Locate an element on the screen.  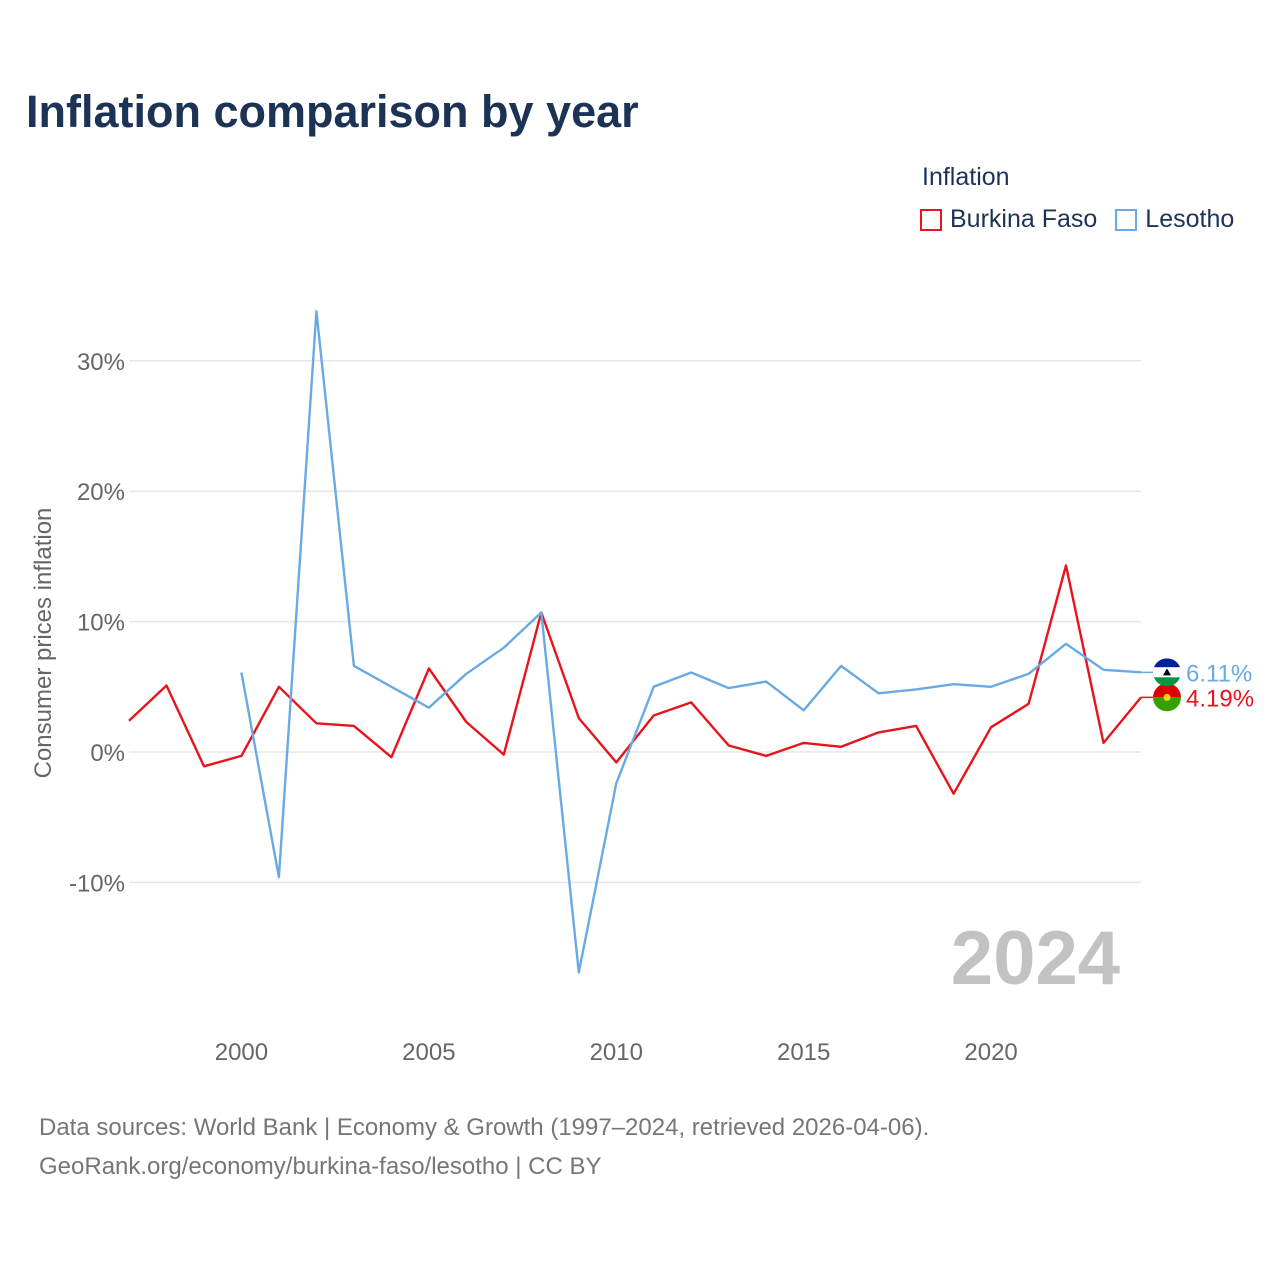
legend-title: Inflation is located at coordinates (966, 177).